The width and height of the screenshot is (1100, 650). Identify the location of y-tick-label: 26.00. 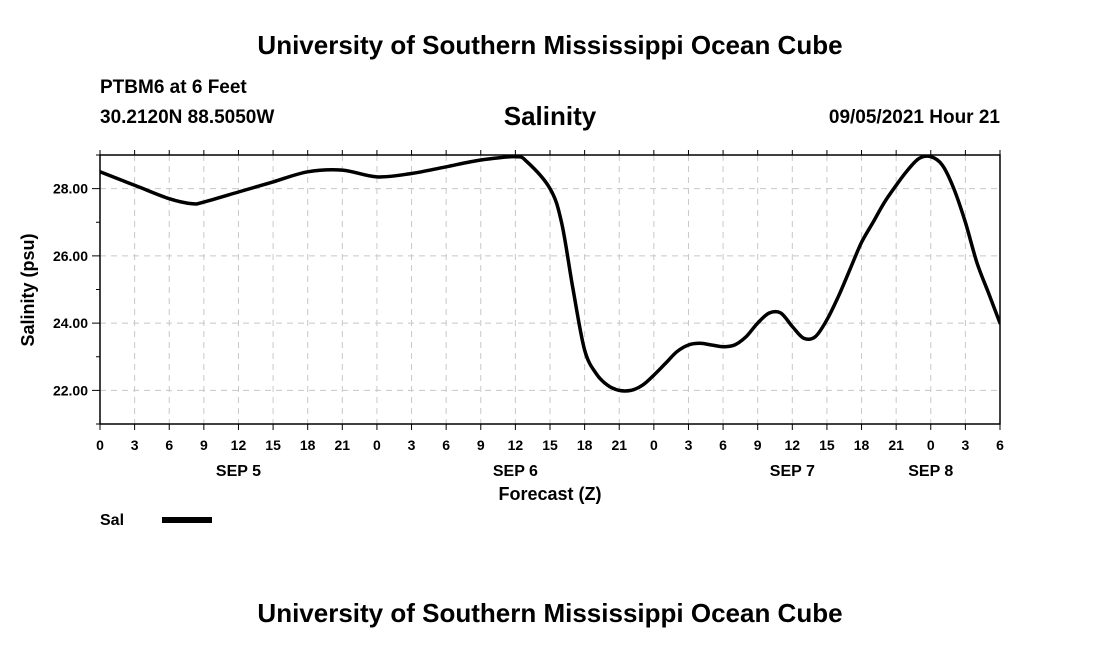
(70, 256).